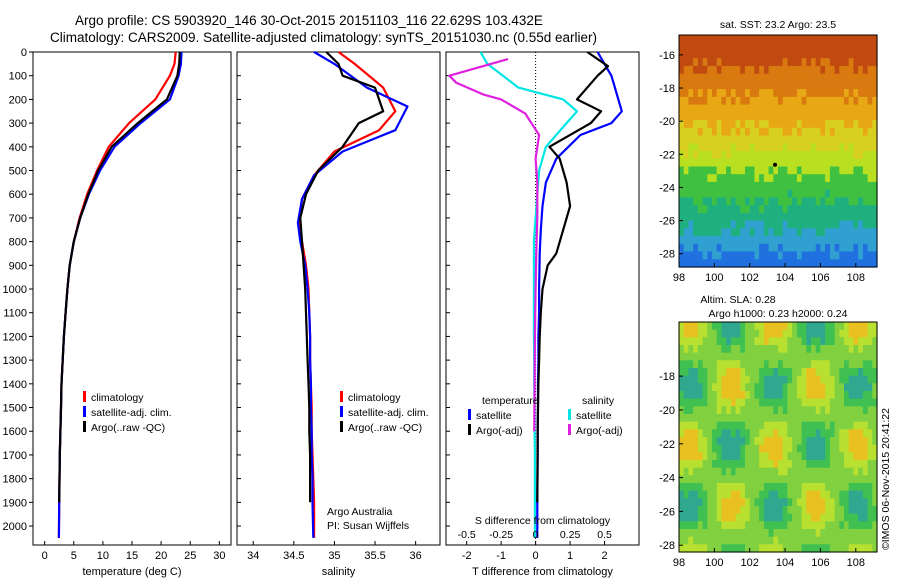 The image size is (900, 580). I want to click on legend-label: satellite-adj. clim., so click(388, 413).